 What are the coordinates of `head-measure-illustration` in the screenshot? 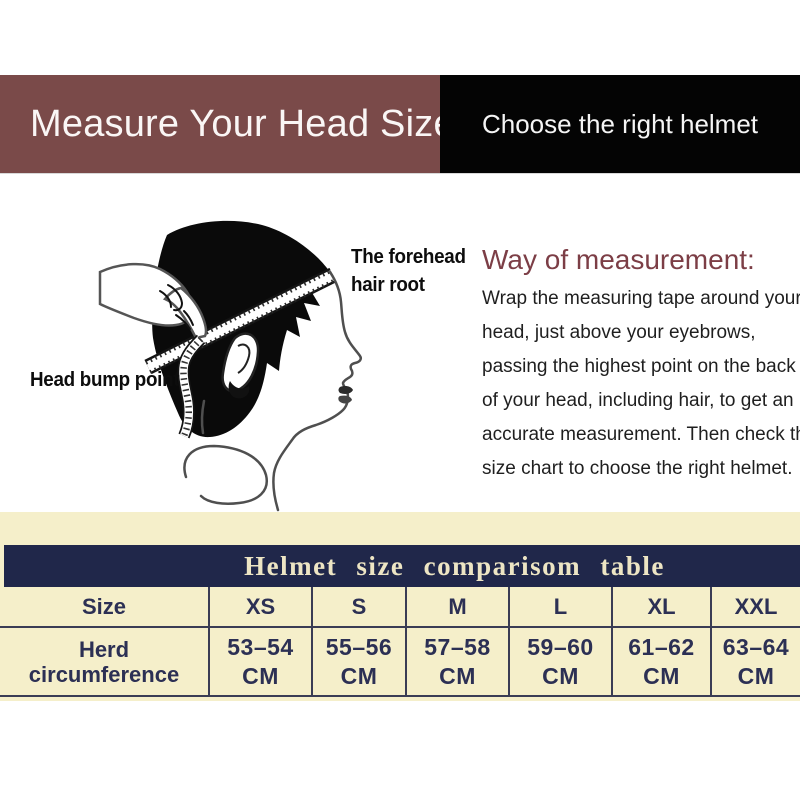 It's located at (230, 366).